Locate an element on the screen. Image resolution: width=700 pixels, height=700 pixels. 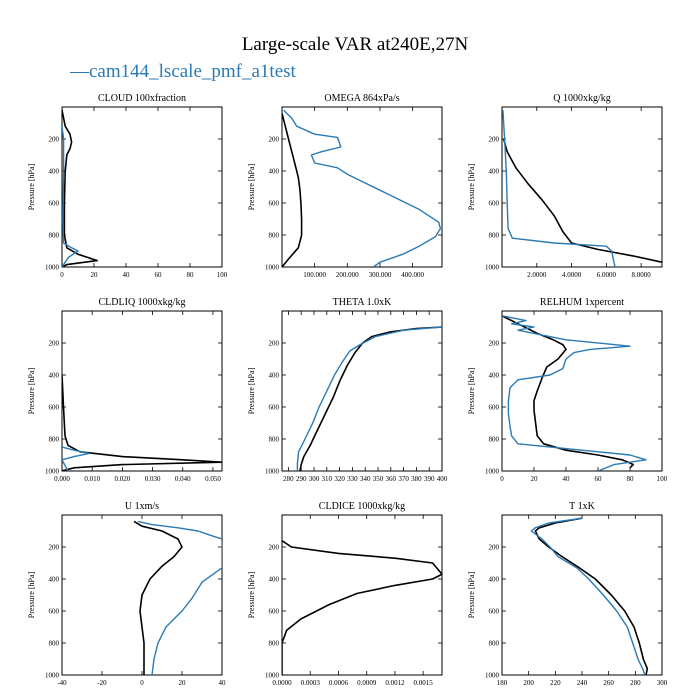
x-tick-label: 370 is located at coordinates (403, 479).